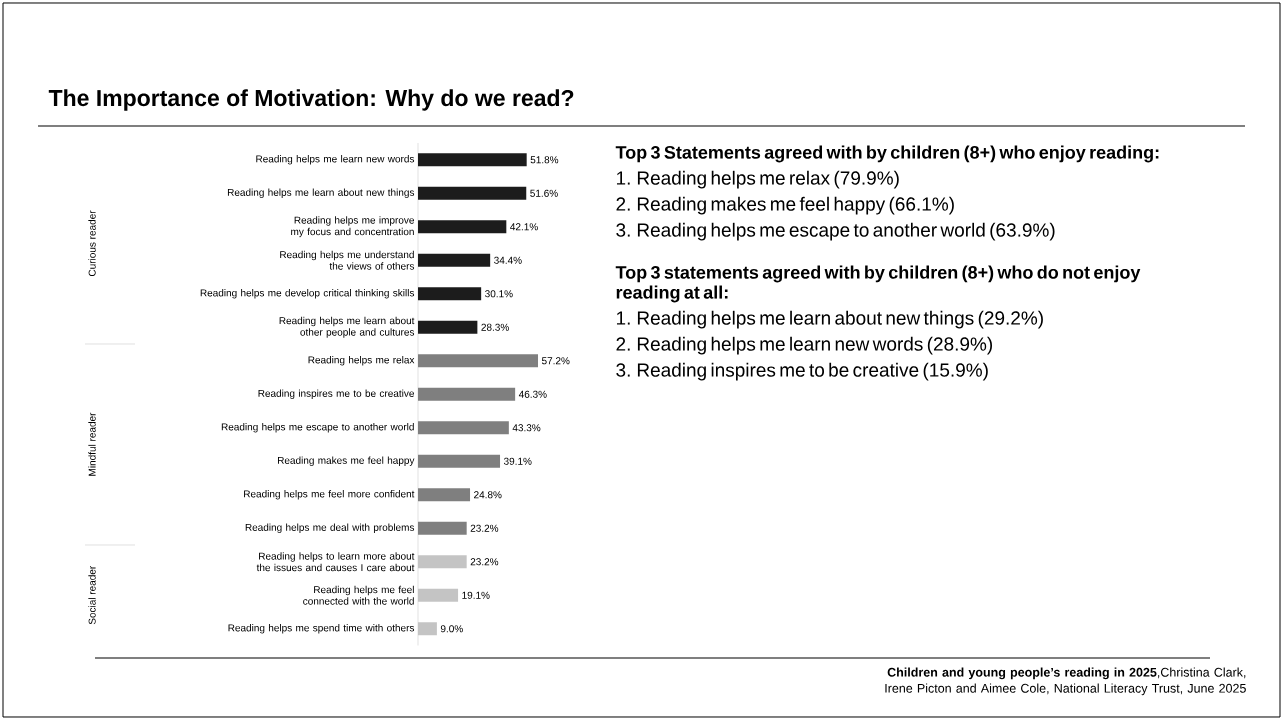 This screenshot has width=1283, height=720. Describe the element at coordinates (321, 193) in the screenshot. I see `y-tick-label: Reading helps me learn about new things` at that location.